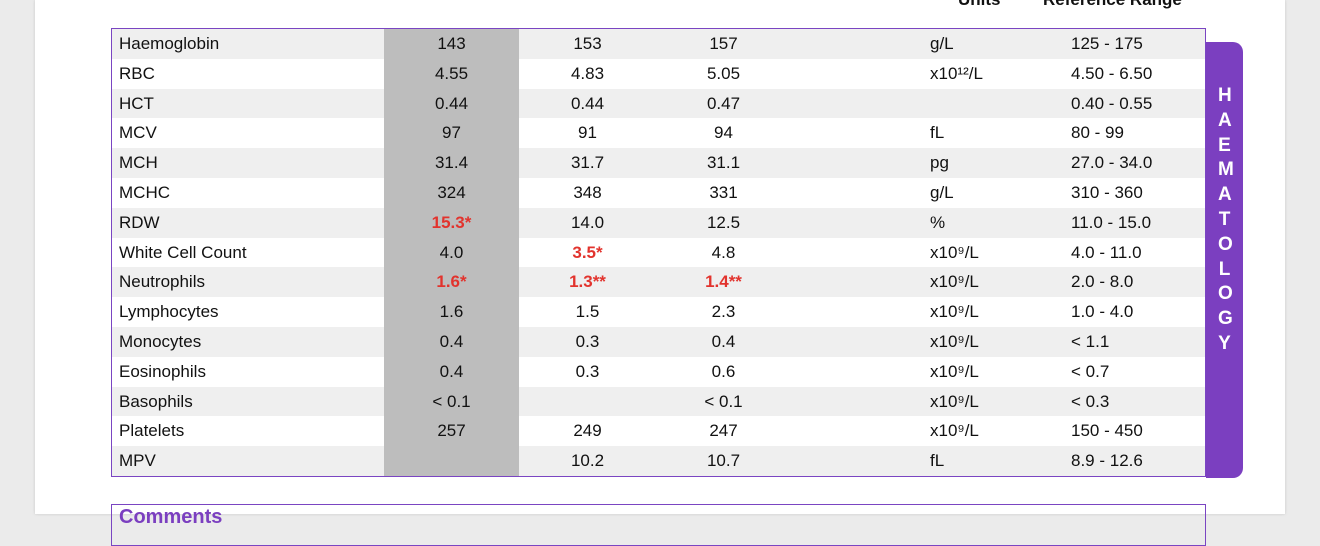 This screenshot has height=546, width=1320. What do you see at coordinates (137, 461) in the screenshot?
I see `test-name: MPV` at bounding box center [137, 461].